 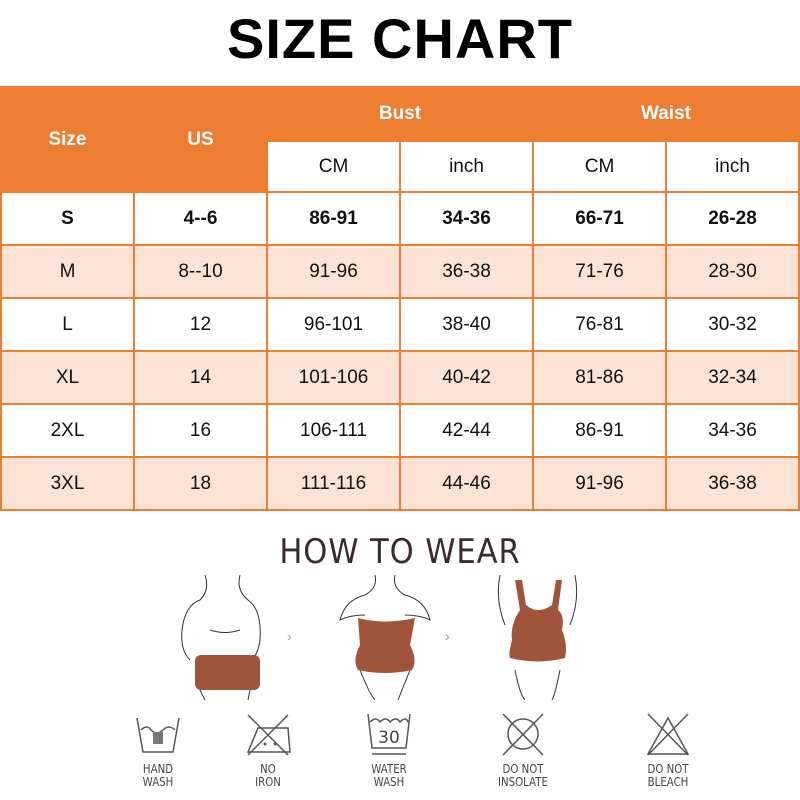 What do you see at coordinates (599, 324) in the screenshot?
I see `cell-waist-cm: 76-81` at bounding box center [599, 324].